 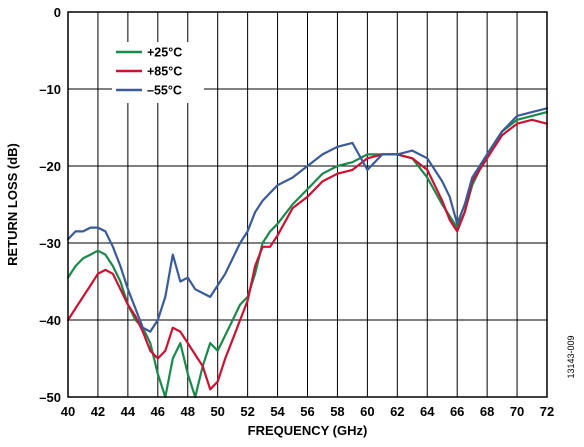 I want to click on x-tick-label: 44, so click(x=128, y=411).